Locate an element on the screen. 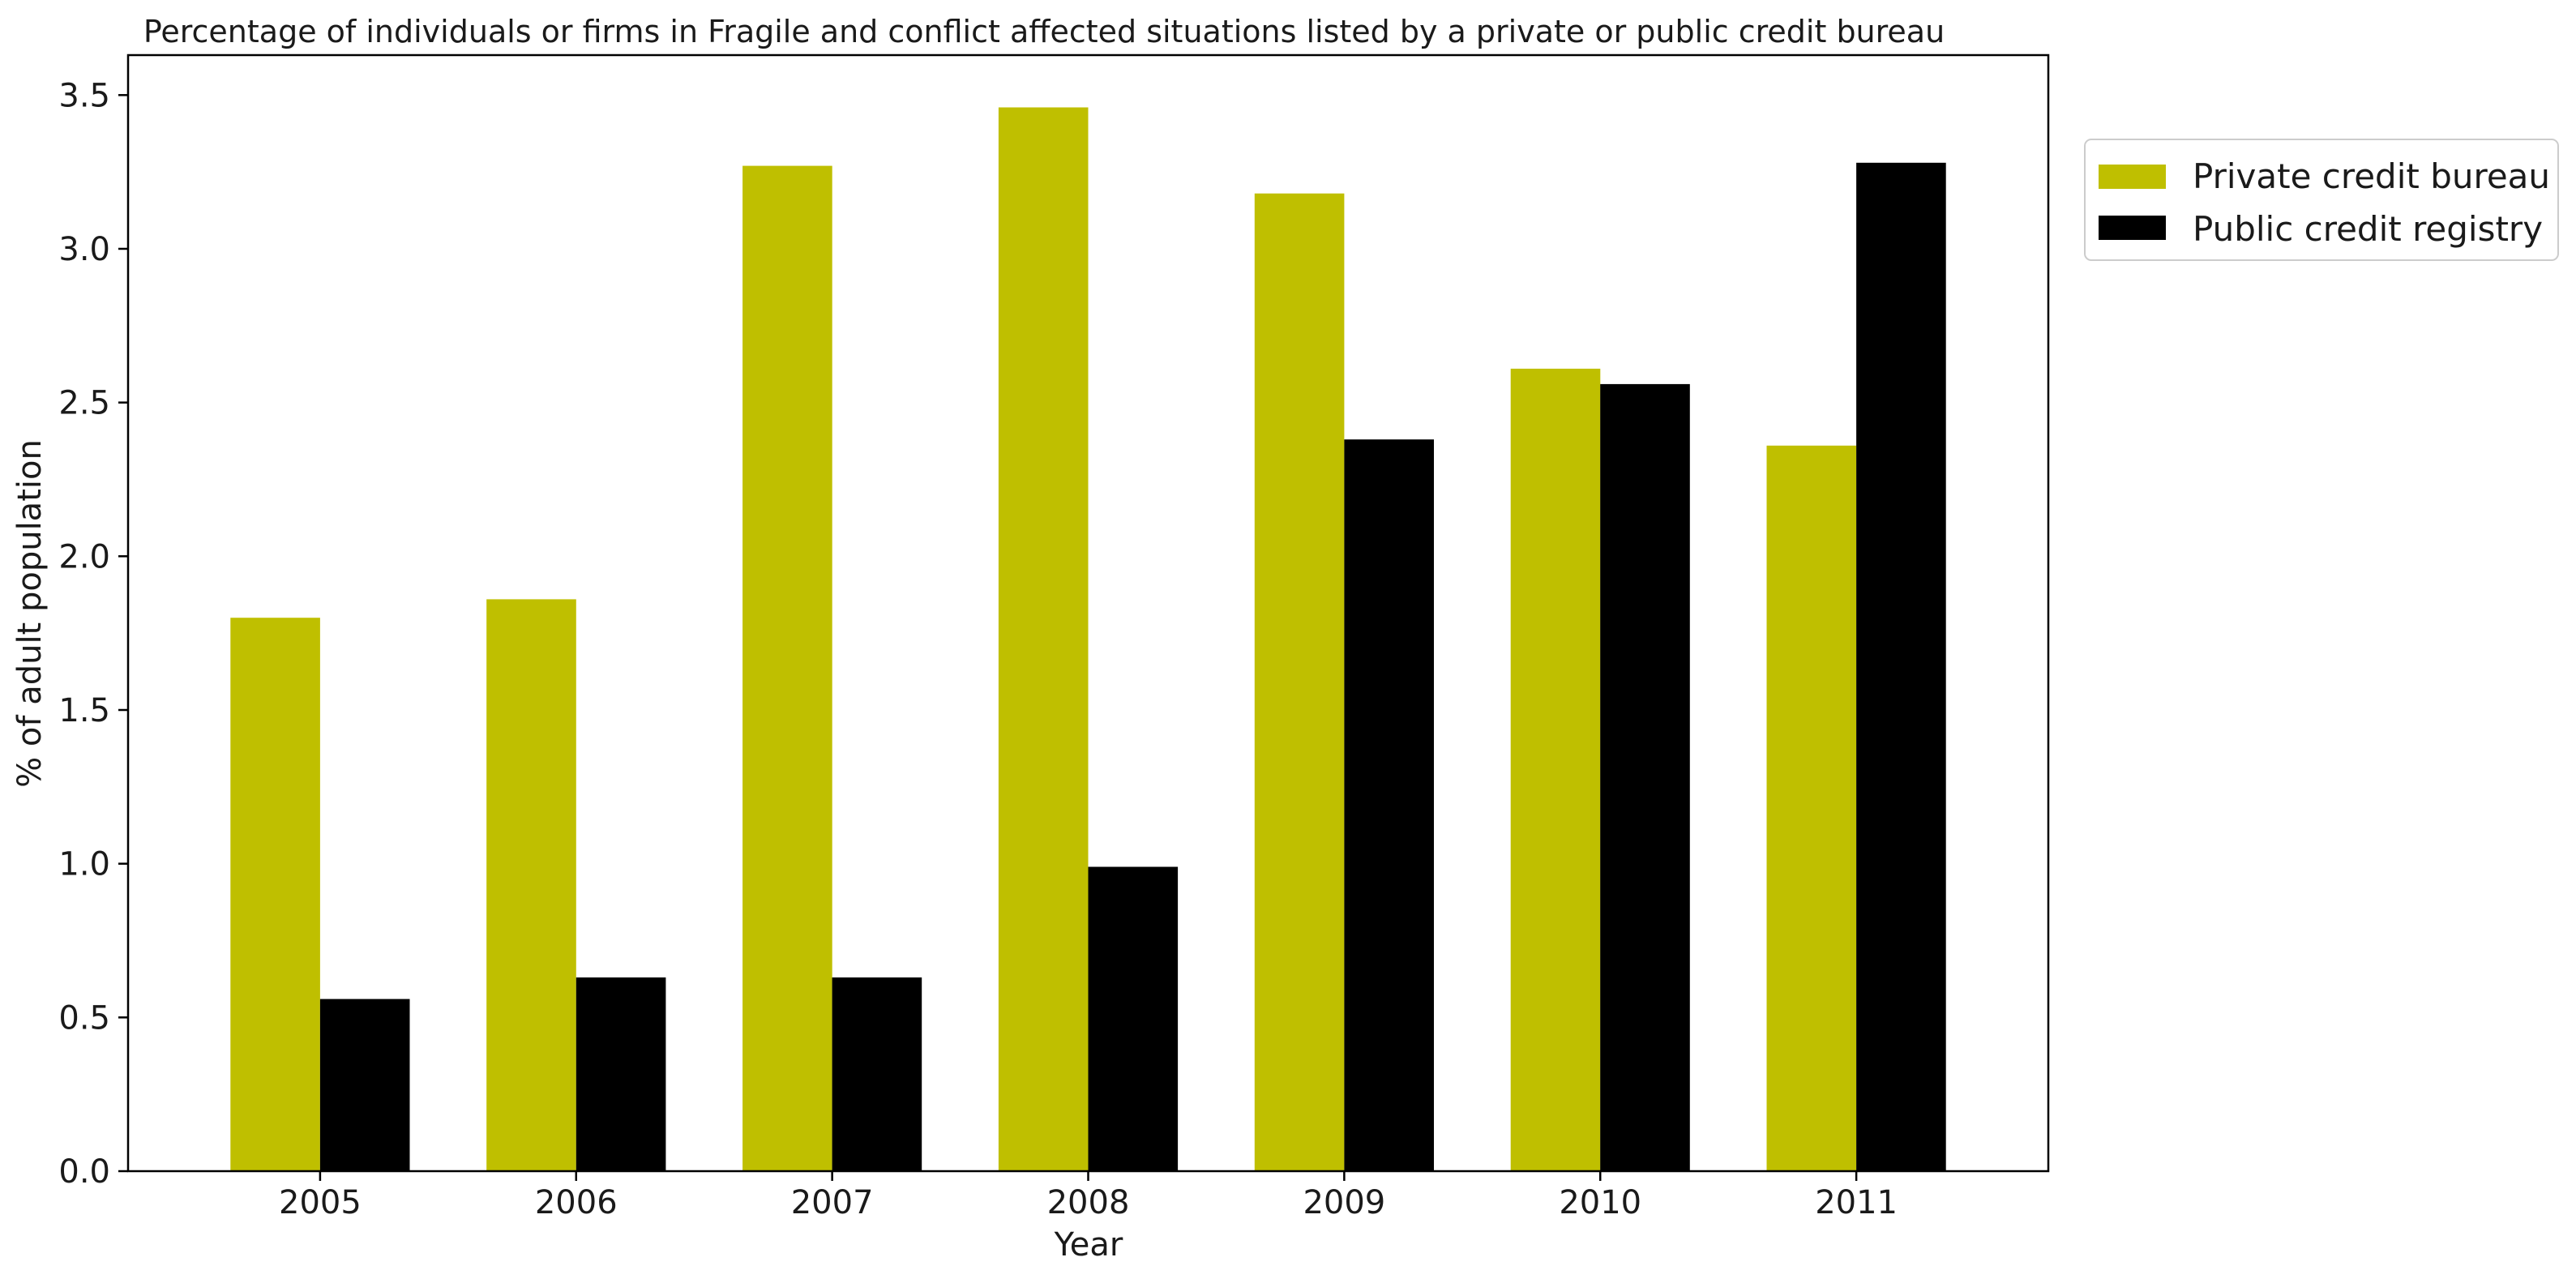 The image size is (2576, 1283). x-tick-label: 2008 is located at coordinates (1088, 1202).